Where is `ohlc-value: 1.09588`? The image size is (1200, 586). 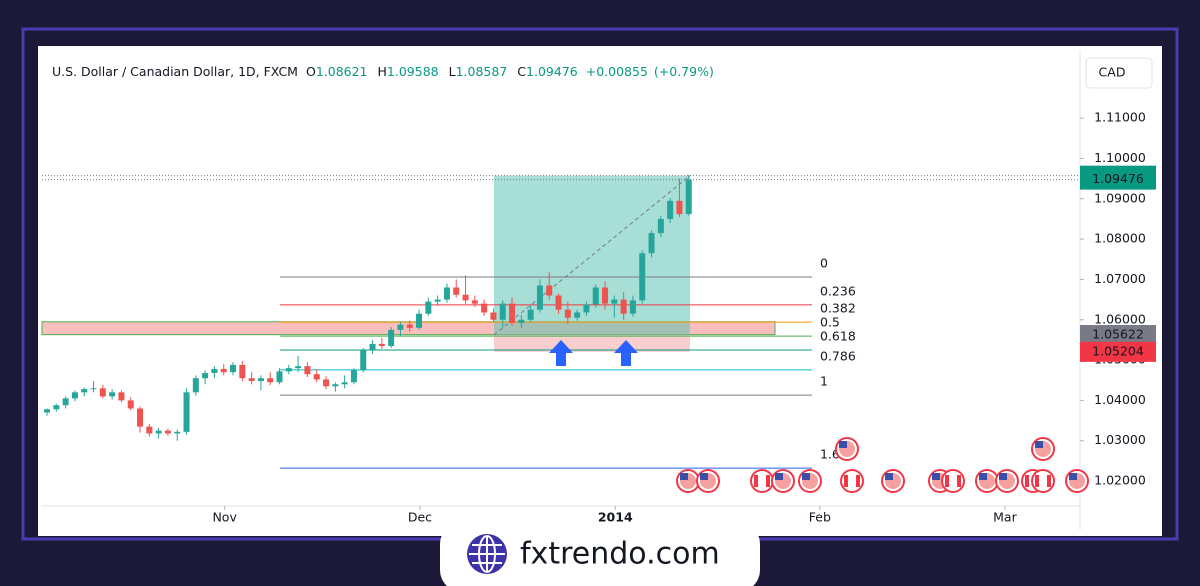 ohlc-value: 1.09588 is located at coordinates (413, 71).